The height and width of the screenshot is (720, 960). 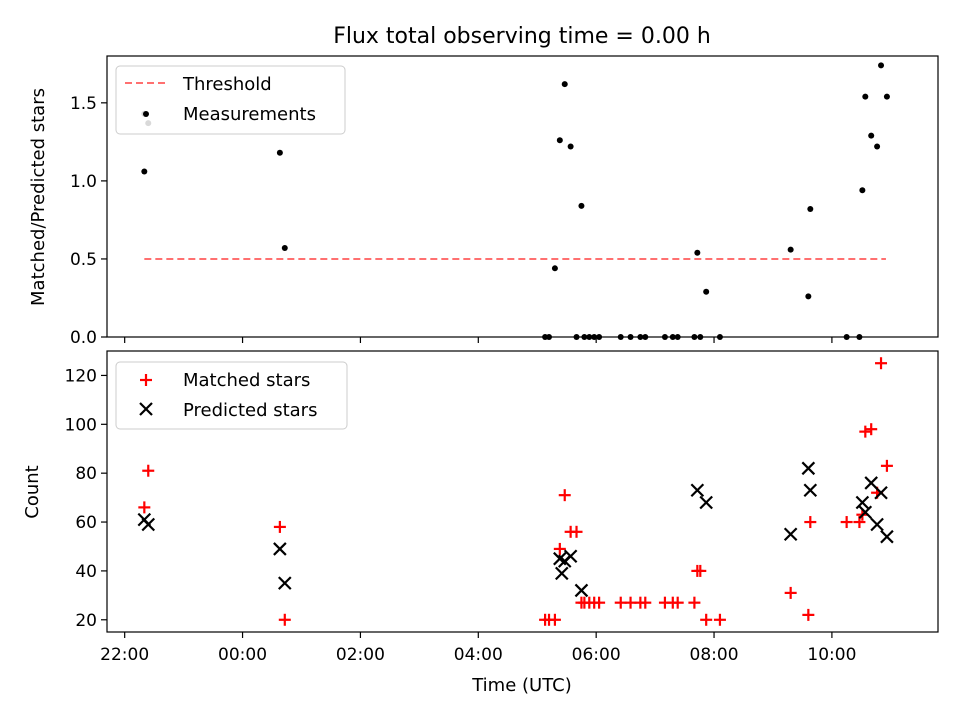 I want to click on bottom-y-axis-label: Count, so click(x=32, y=491).